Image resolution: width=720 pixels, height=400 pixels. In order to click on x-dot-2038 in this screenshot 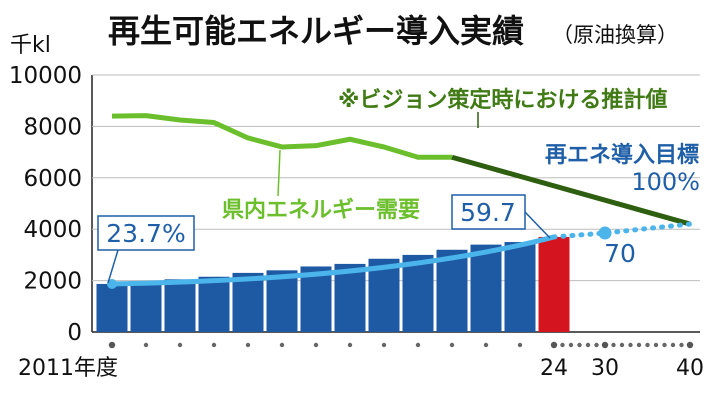, I will do `click(673, 345)`.